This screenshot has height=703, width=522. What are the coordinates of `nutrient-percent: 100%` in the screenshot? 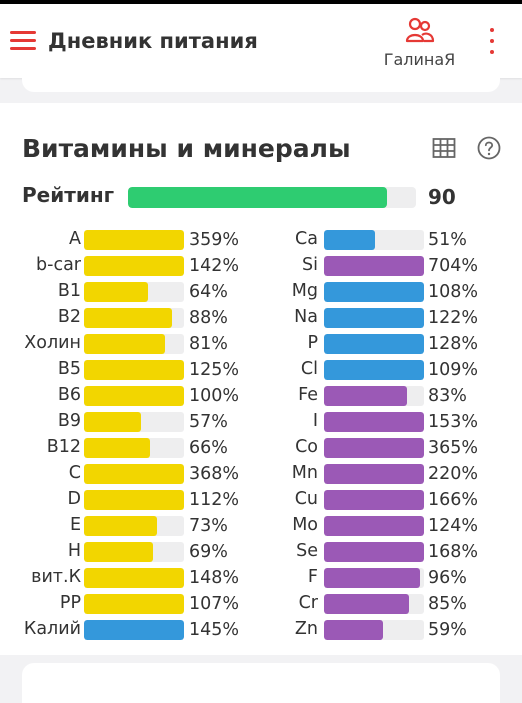 It's located at (214, 396).